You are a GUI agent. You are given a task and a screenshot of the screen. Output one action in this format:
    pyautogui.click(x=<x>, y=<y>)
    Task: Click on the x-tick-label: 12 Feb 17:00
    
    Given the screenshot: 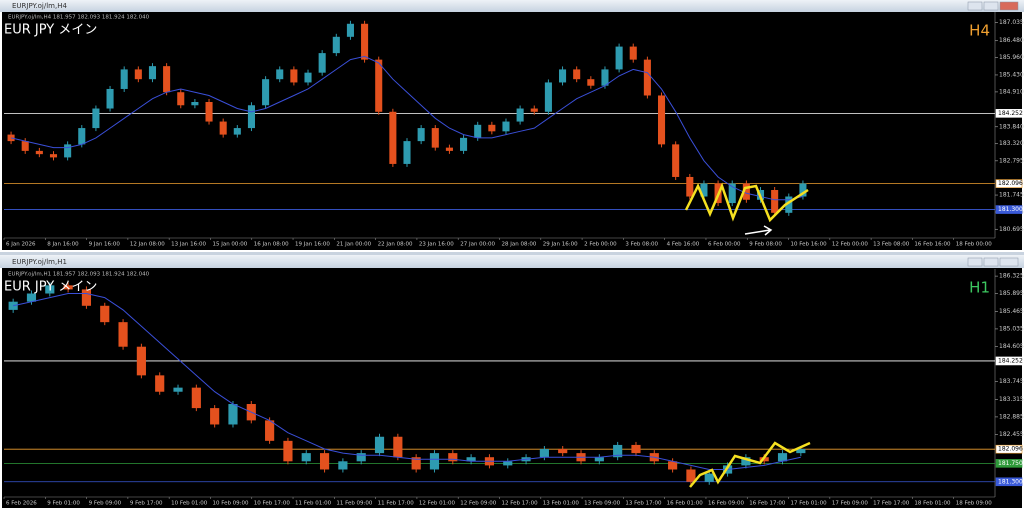 What is the action you would take?
    pyautogui.click(x=520, y=504)
    